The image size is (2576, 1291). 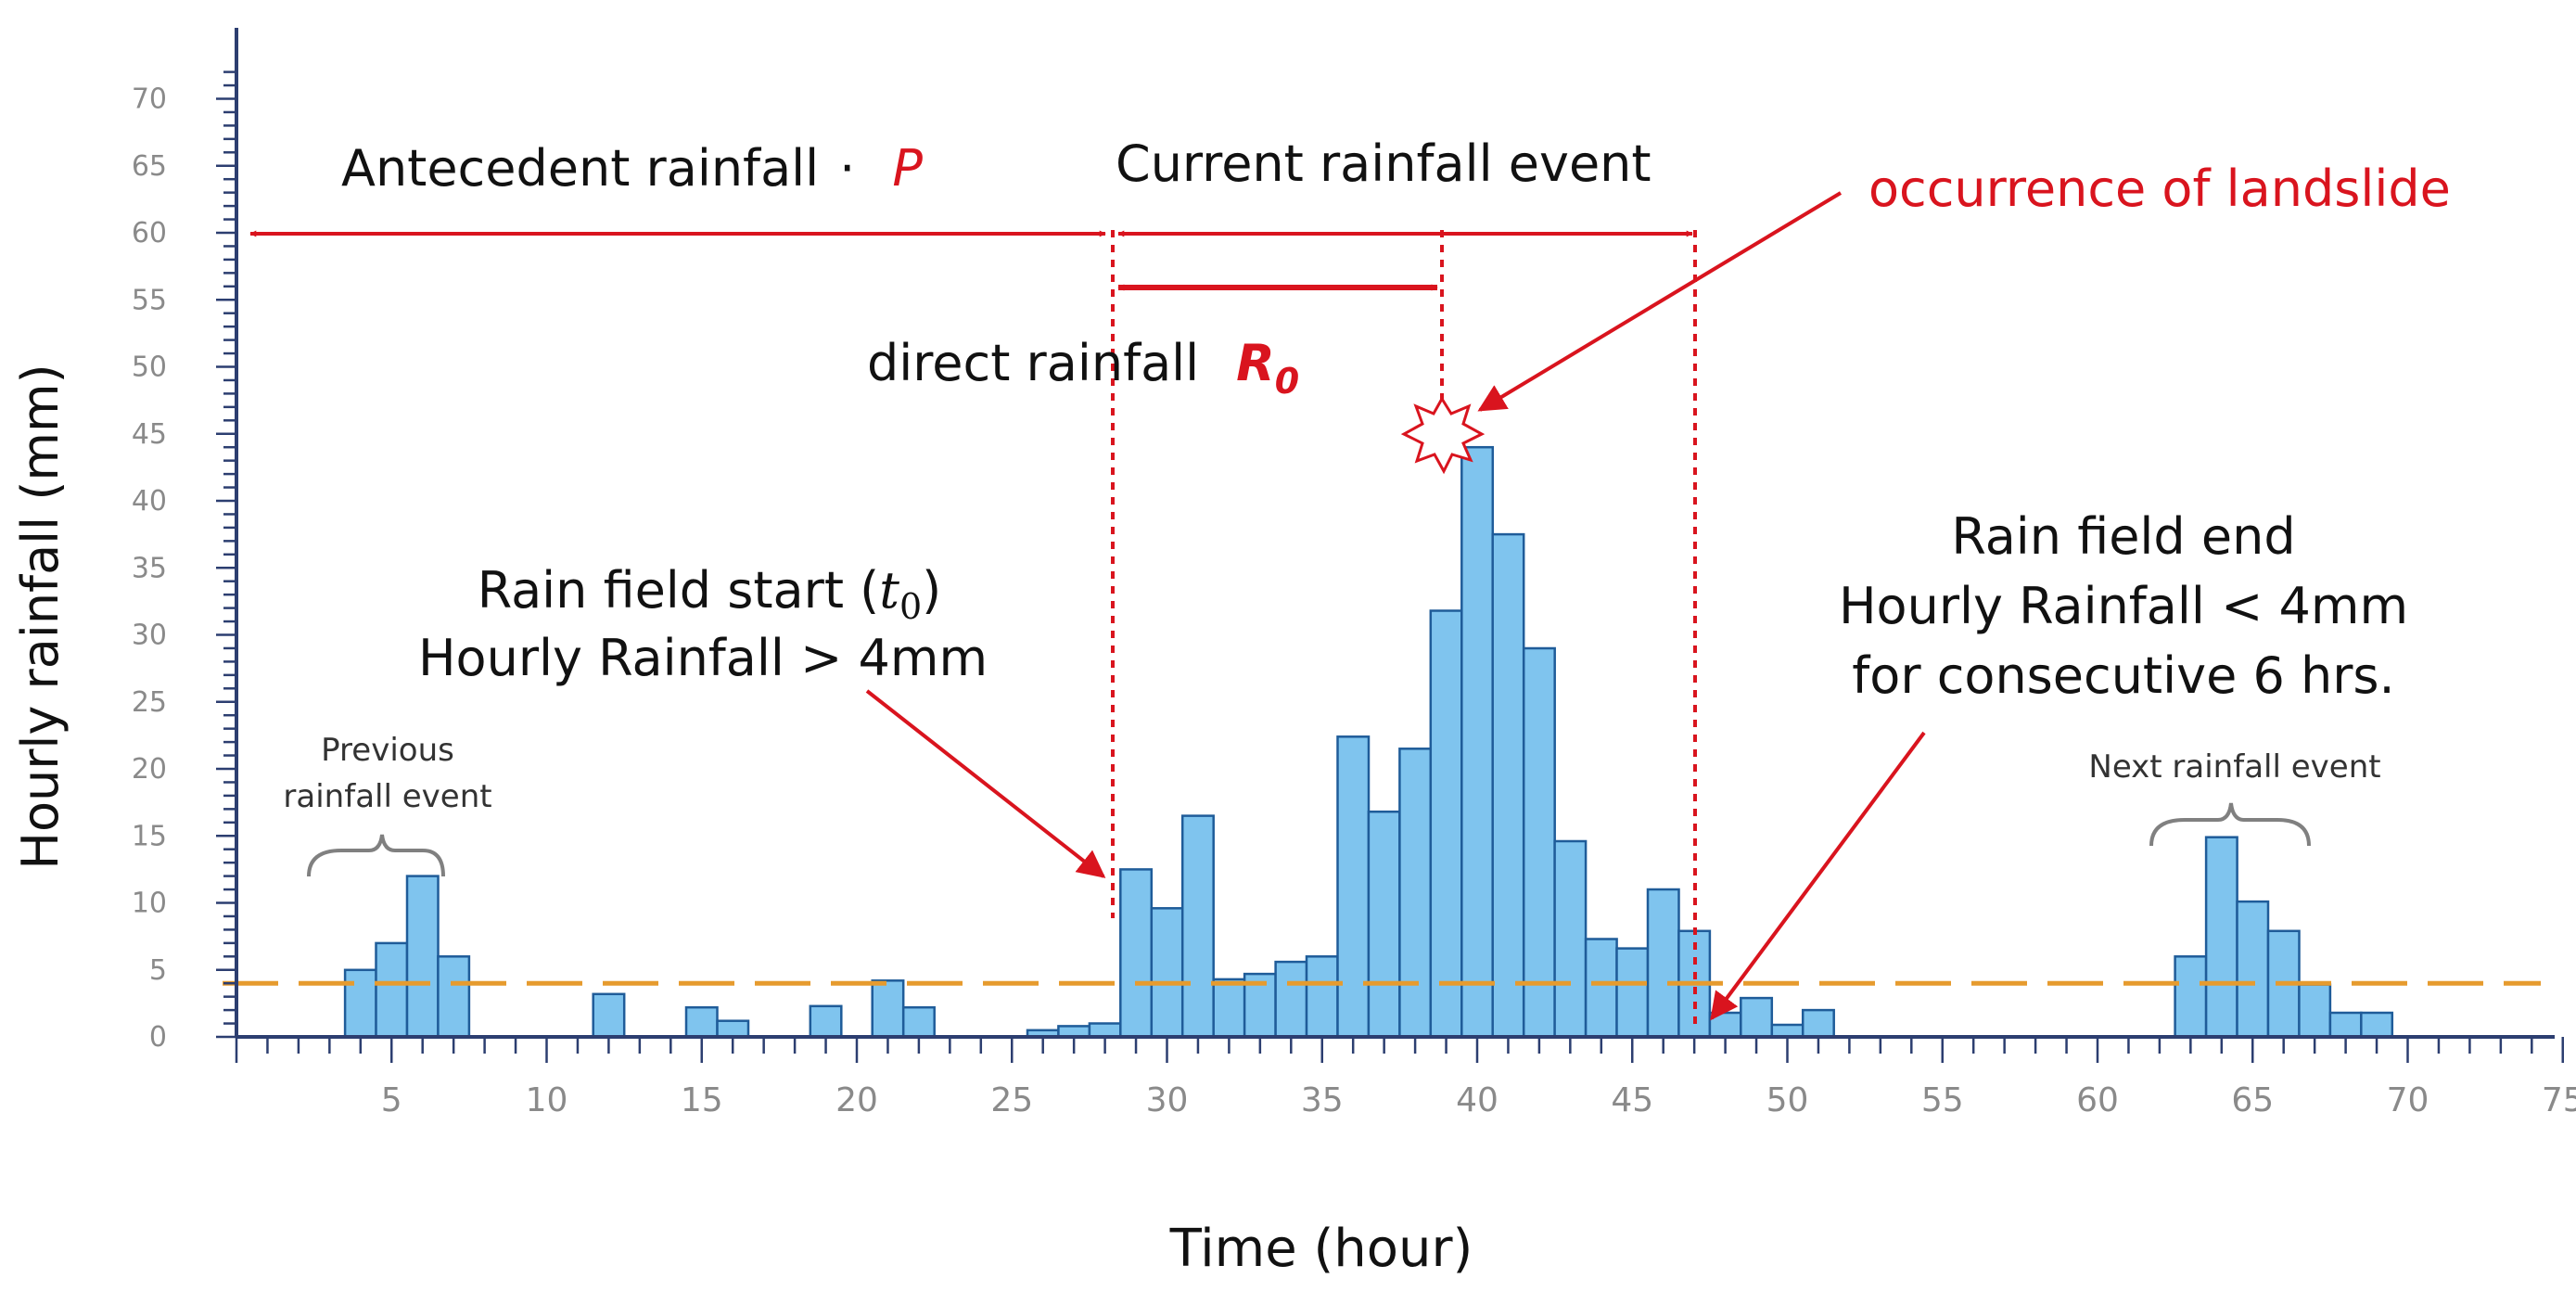 What do you see at coordinates (150, 368) in the screenshot?
I see `y-tick-label: 50` at bounding box center [150, 368].